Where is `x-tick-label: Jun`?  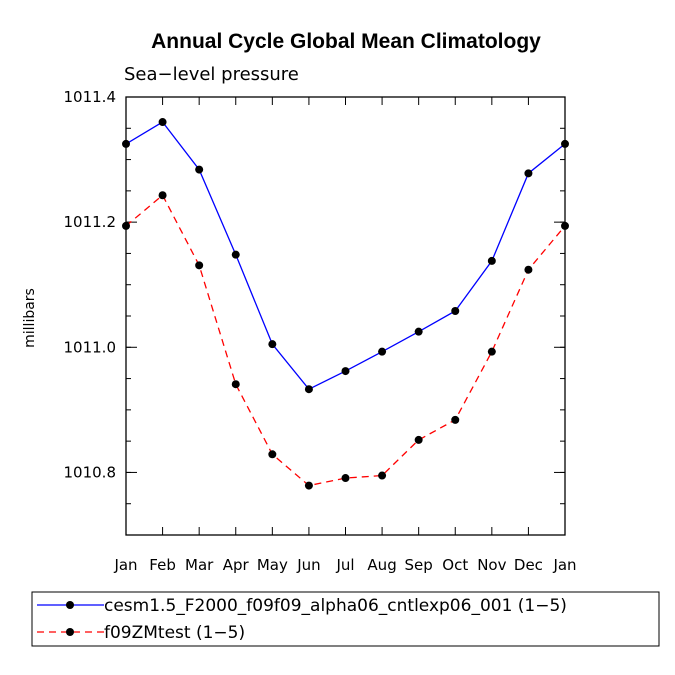
x-tick-label: Jun is located at coordinates (308, 565).